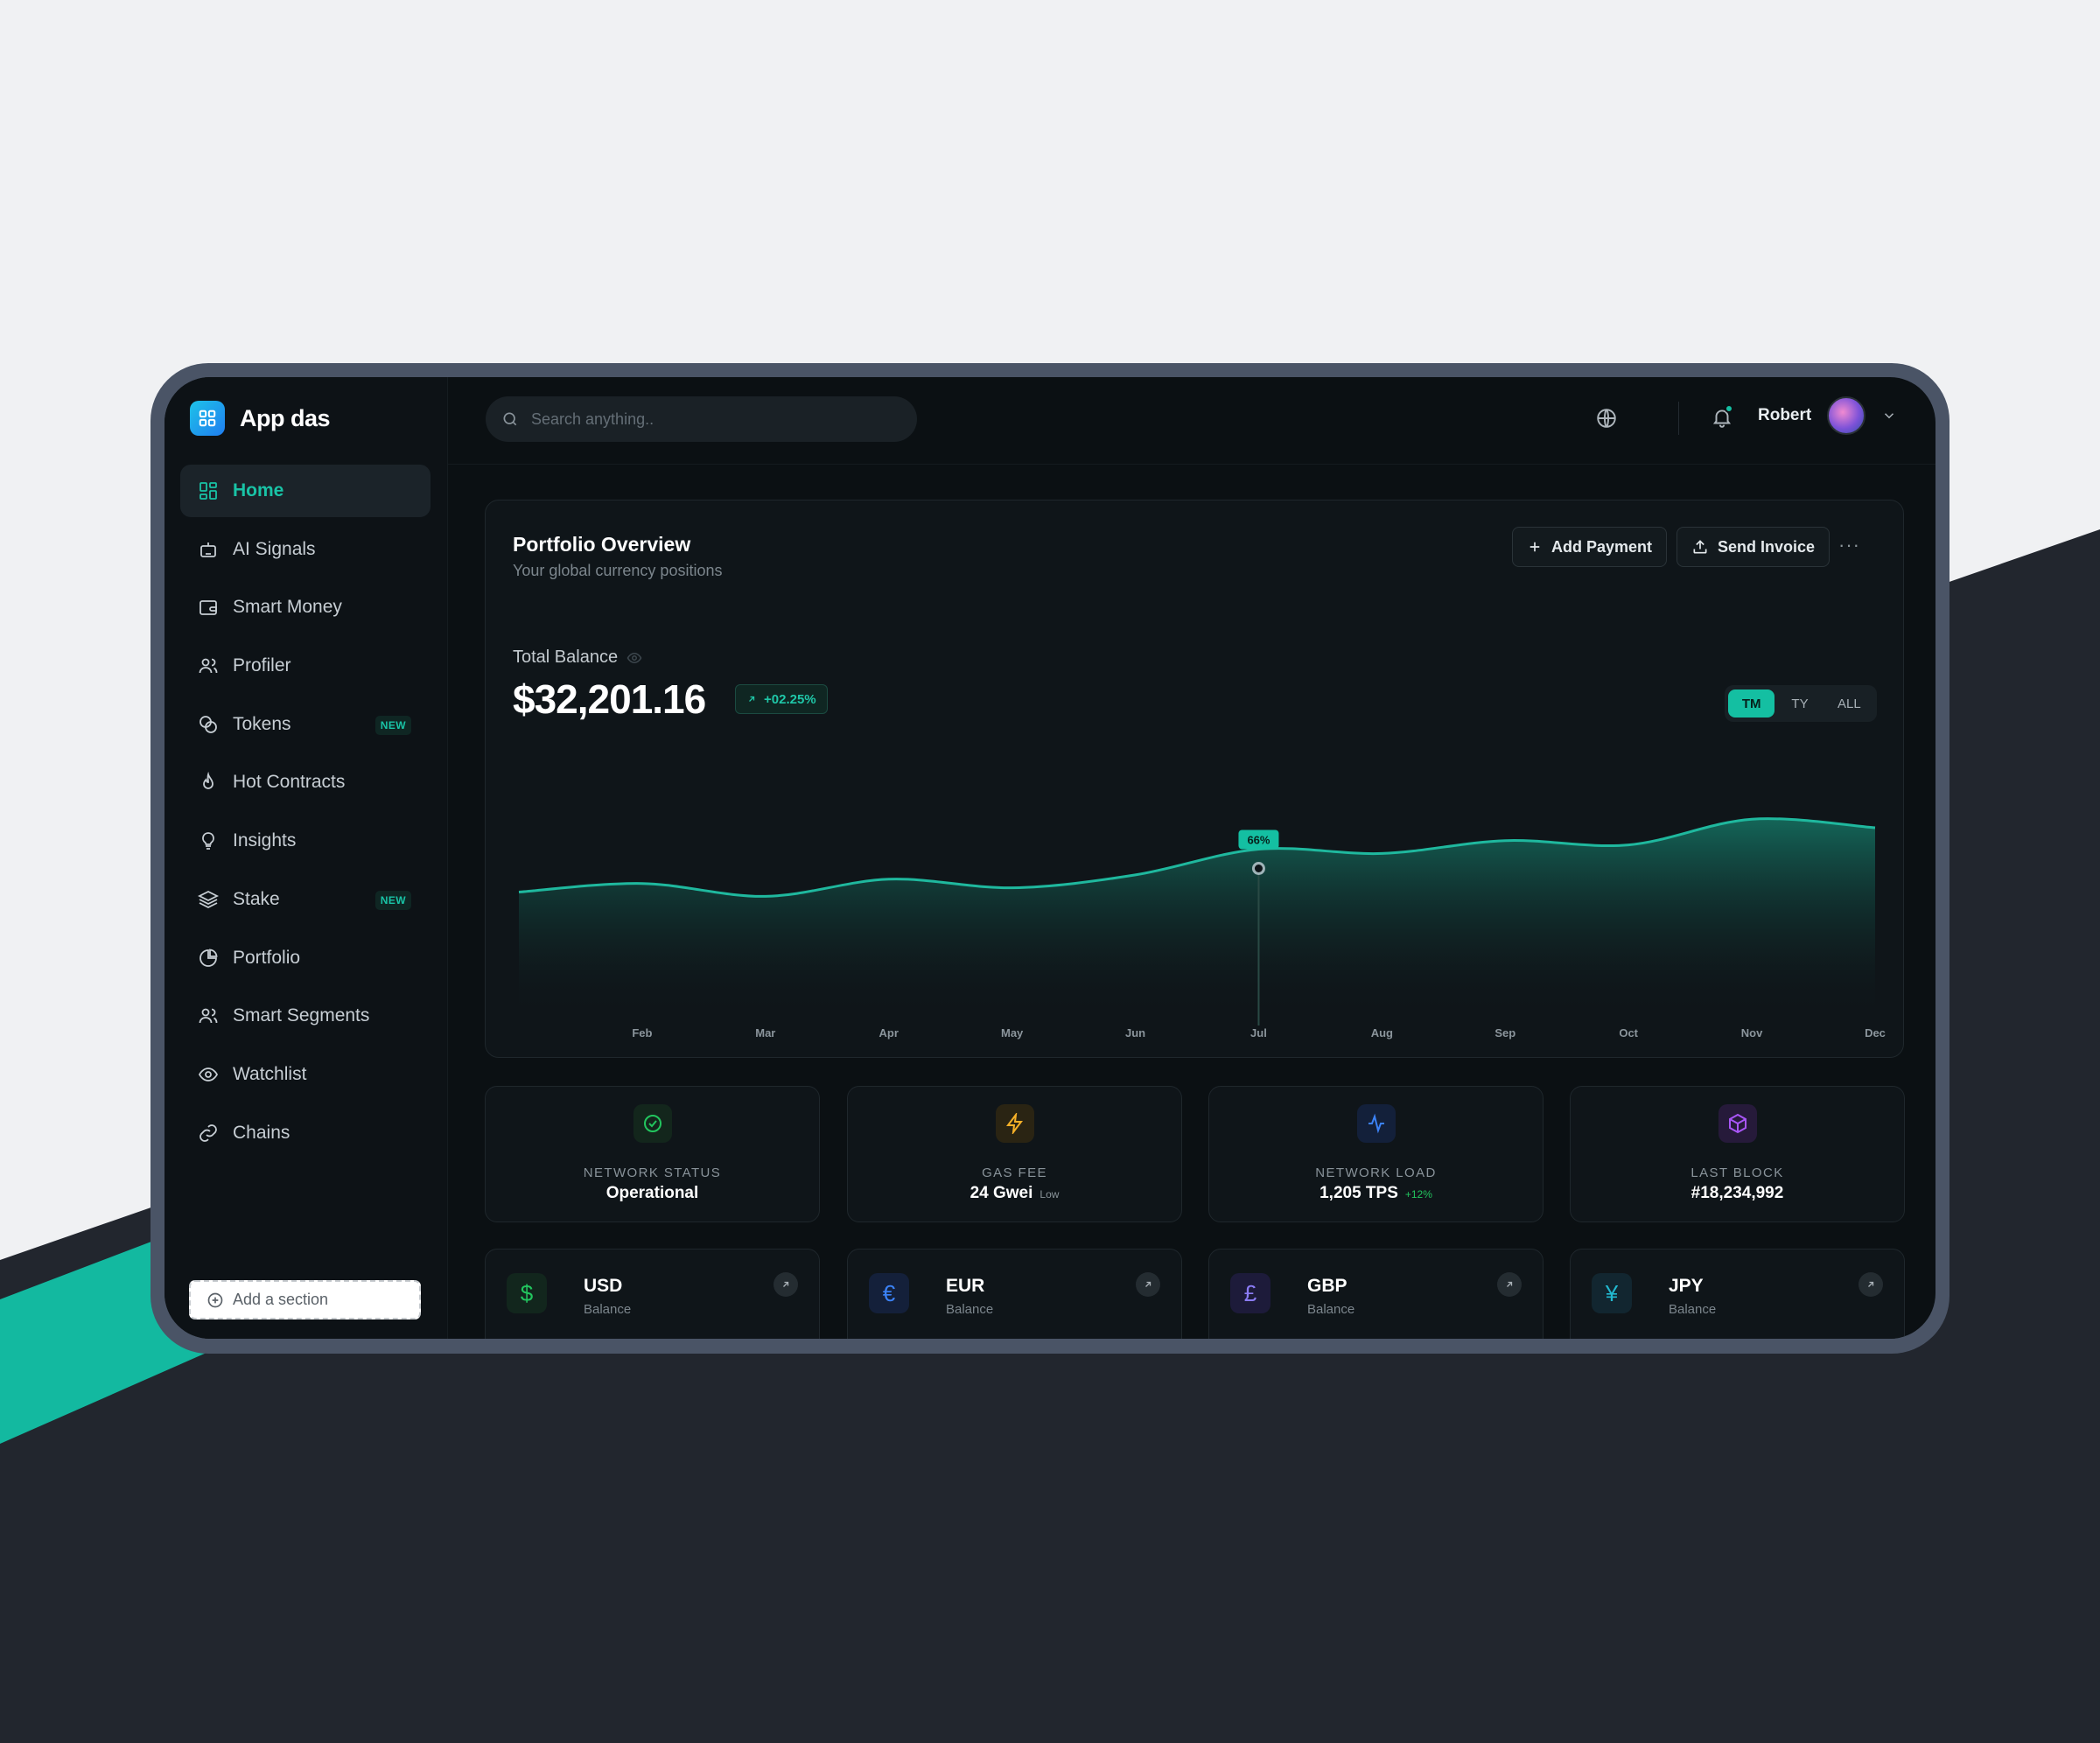  I want to click on lightbulb-icon, so click(208, 841).